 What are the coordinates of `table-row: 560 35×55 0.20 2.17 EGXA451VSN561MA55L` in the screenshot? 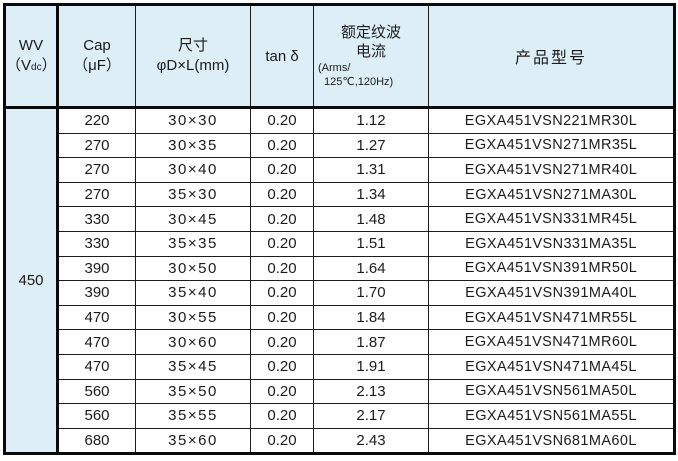 It's located at (340, 416).